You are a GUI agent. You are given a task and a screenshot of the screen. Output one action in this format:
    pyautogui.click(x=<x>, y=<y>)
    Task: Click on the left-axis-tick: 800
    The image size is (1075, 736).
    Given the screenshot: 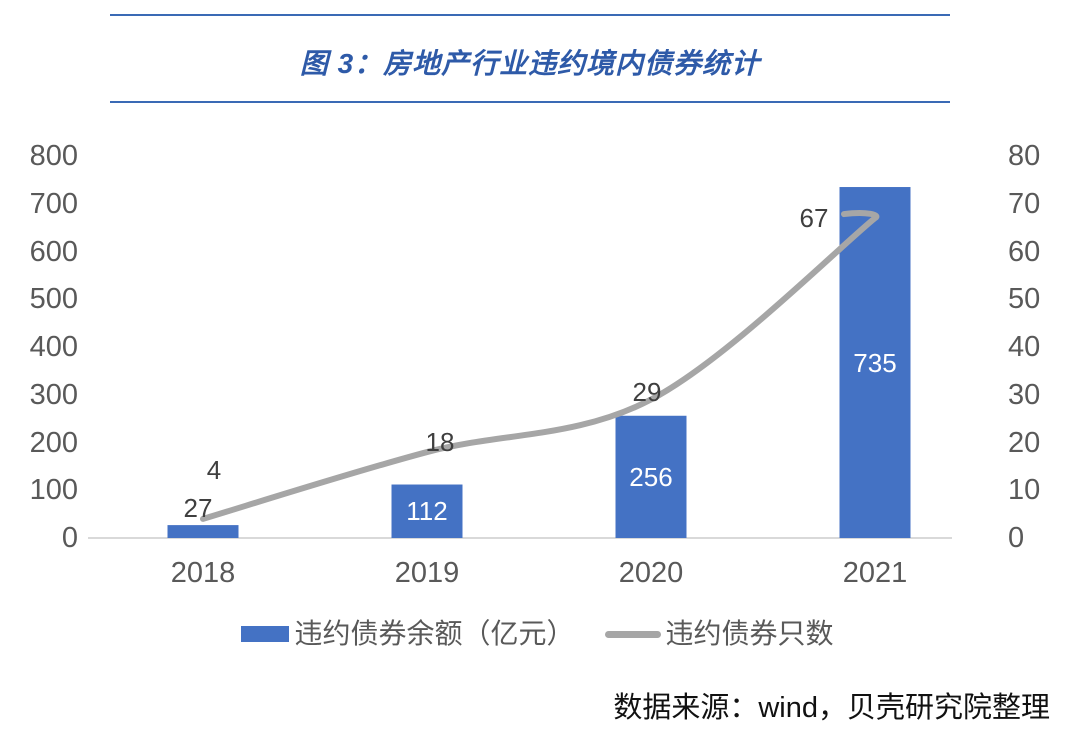 What is the action you would take?
    pyautogui.click(x=53, y=156)
    